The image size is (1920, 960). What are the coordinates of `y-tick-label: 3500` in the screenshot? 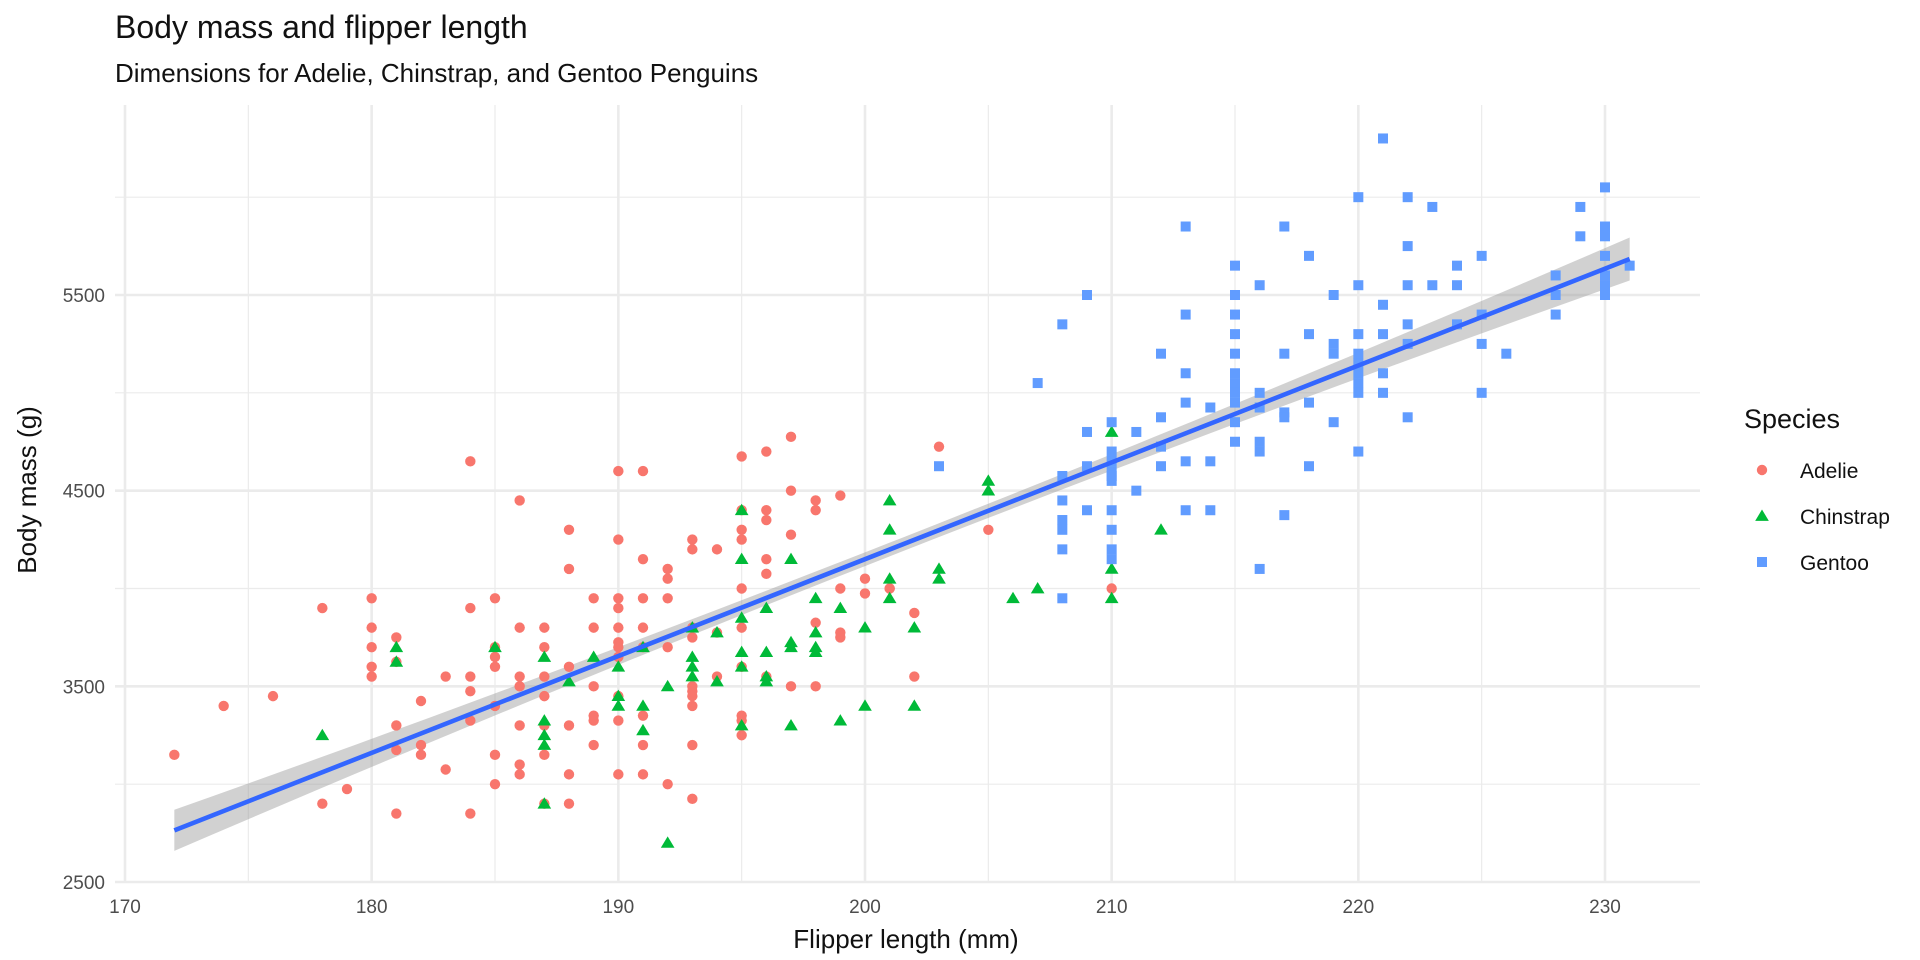 It's located at (84, 687).